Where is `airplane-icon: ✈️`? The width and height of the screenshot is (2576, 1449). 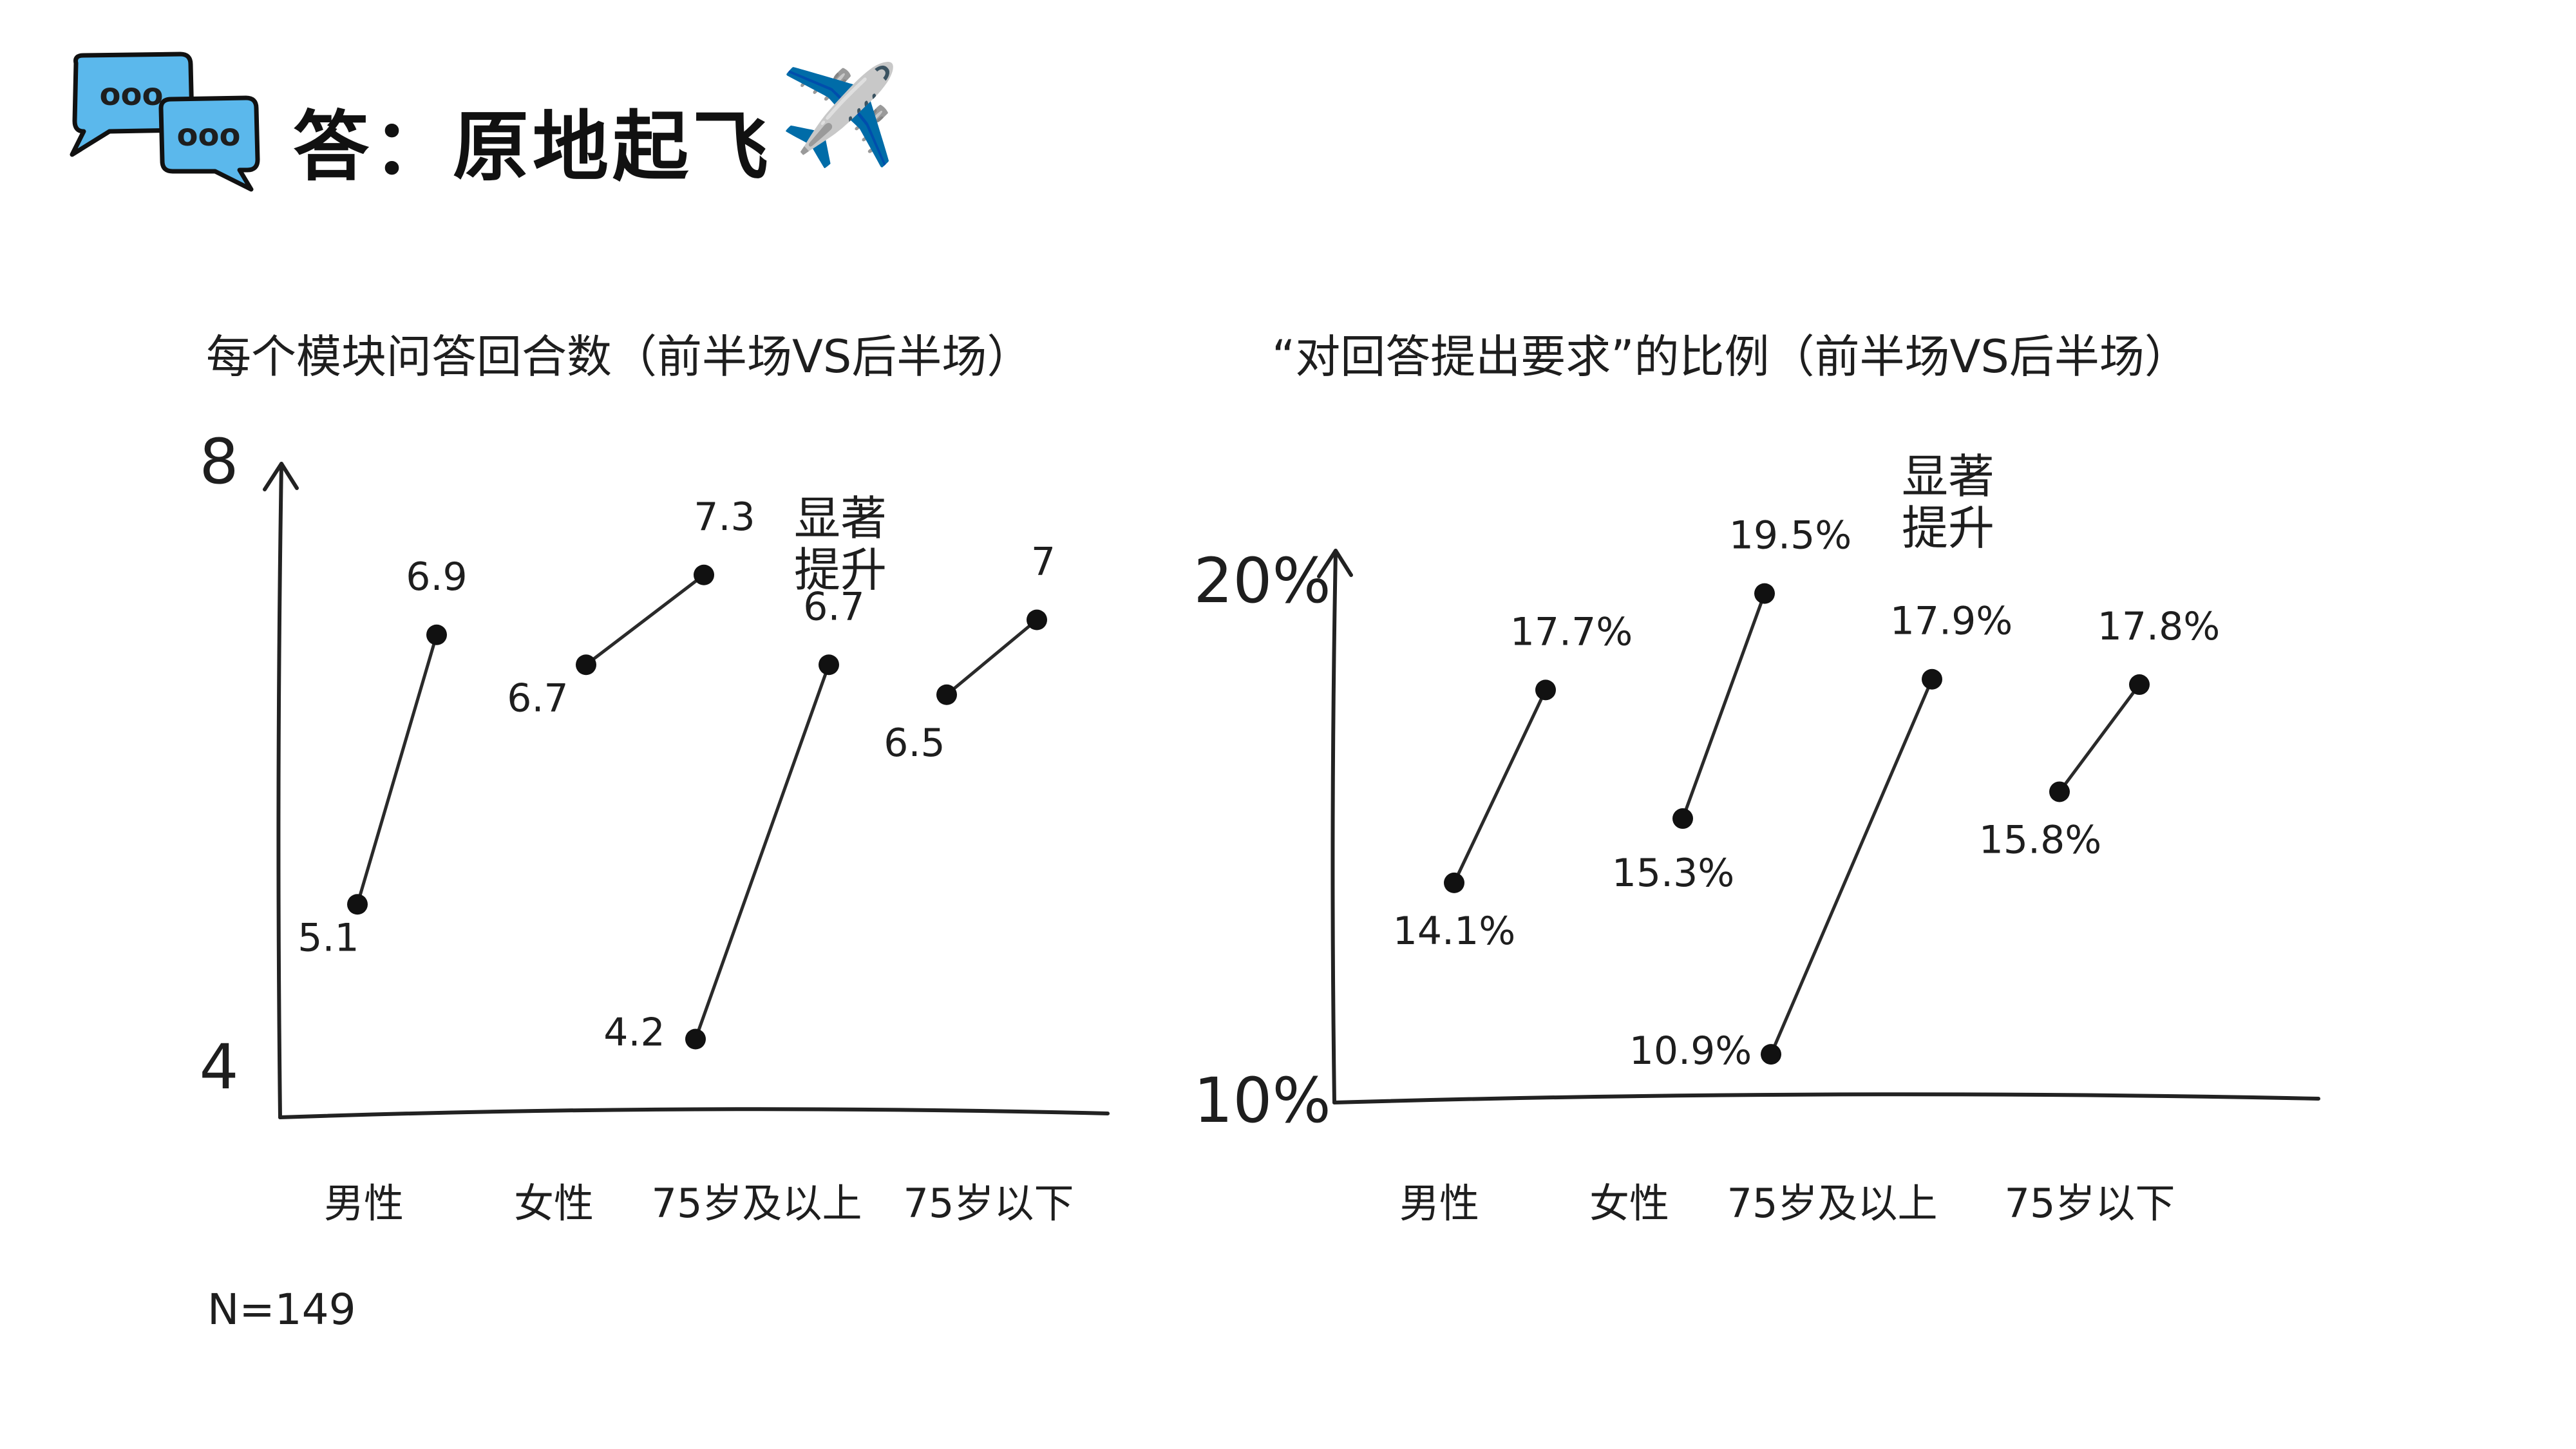 airplane-icon: ✈️ is located at coordinates (840, 116).